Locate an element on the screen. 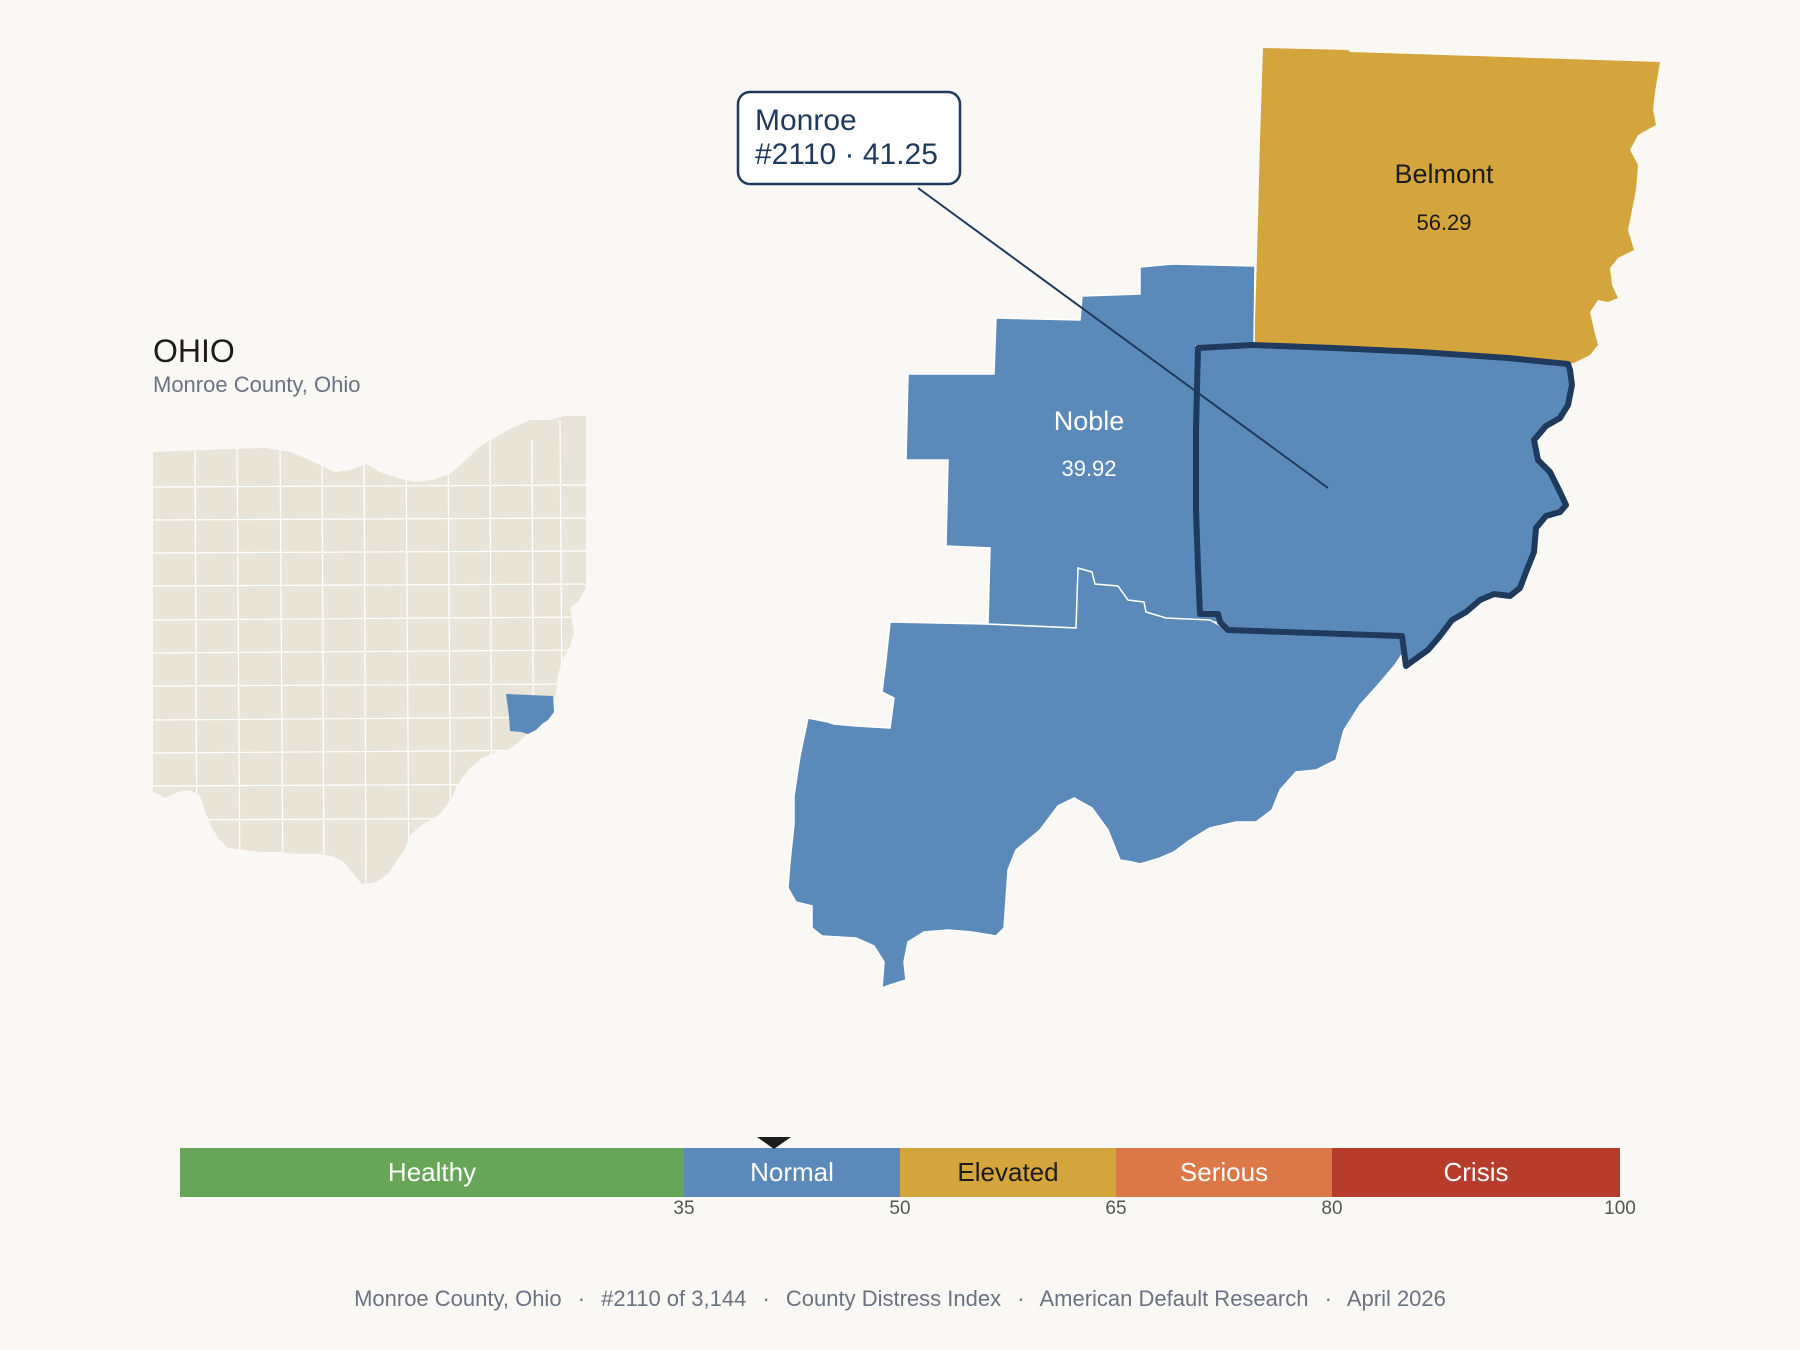 Image resolution: width=1800 pixels, height=1350 pixels. footer-sep-4: · is located at coordinates (1328, 1298).